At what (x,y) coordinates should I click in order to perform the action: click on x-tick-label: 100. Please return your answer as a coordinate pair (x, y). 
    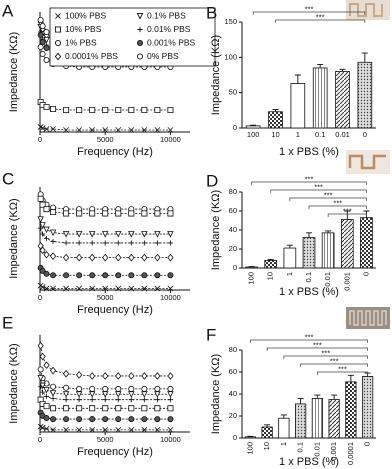
    Looking at the image, I should click on (251, 278).